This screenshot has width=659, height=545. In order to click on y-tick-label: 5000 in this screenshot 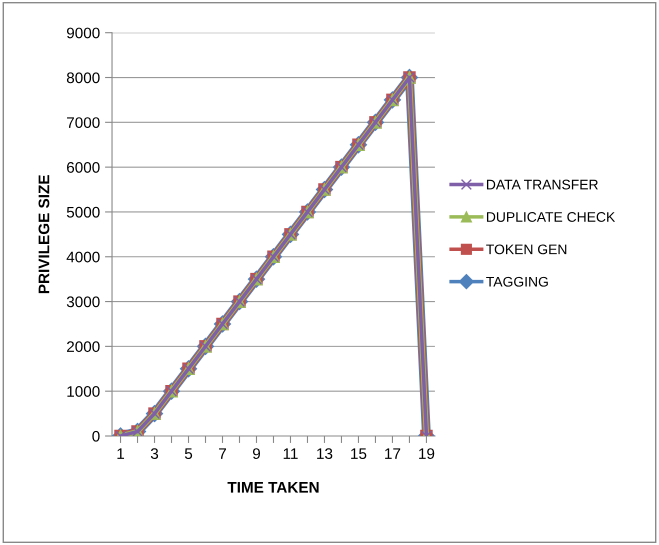, I will do `click(83, 212)`.